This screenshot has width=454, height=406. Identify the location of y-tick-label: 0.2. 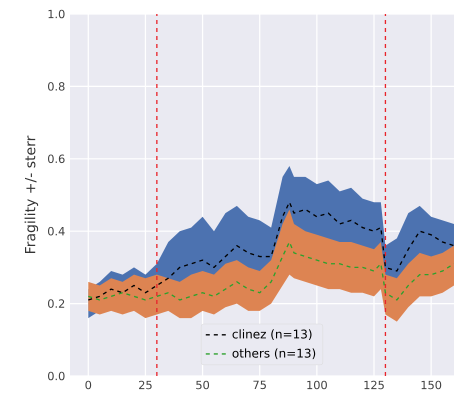
(56, 303).